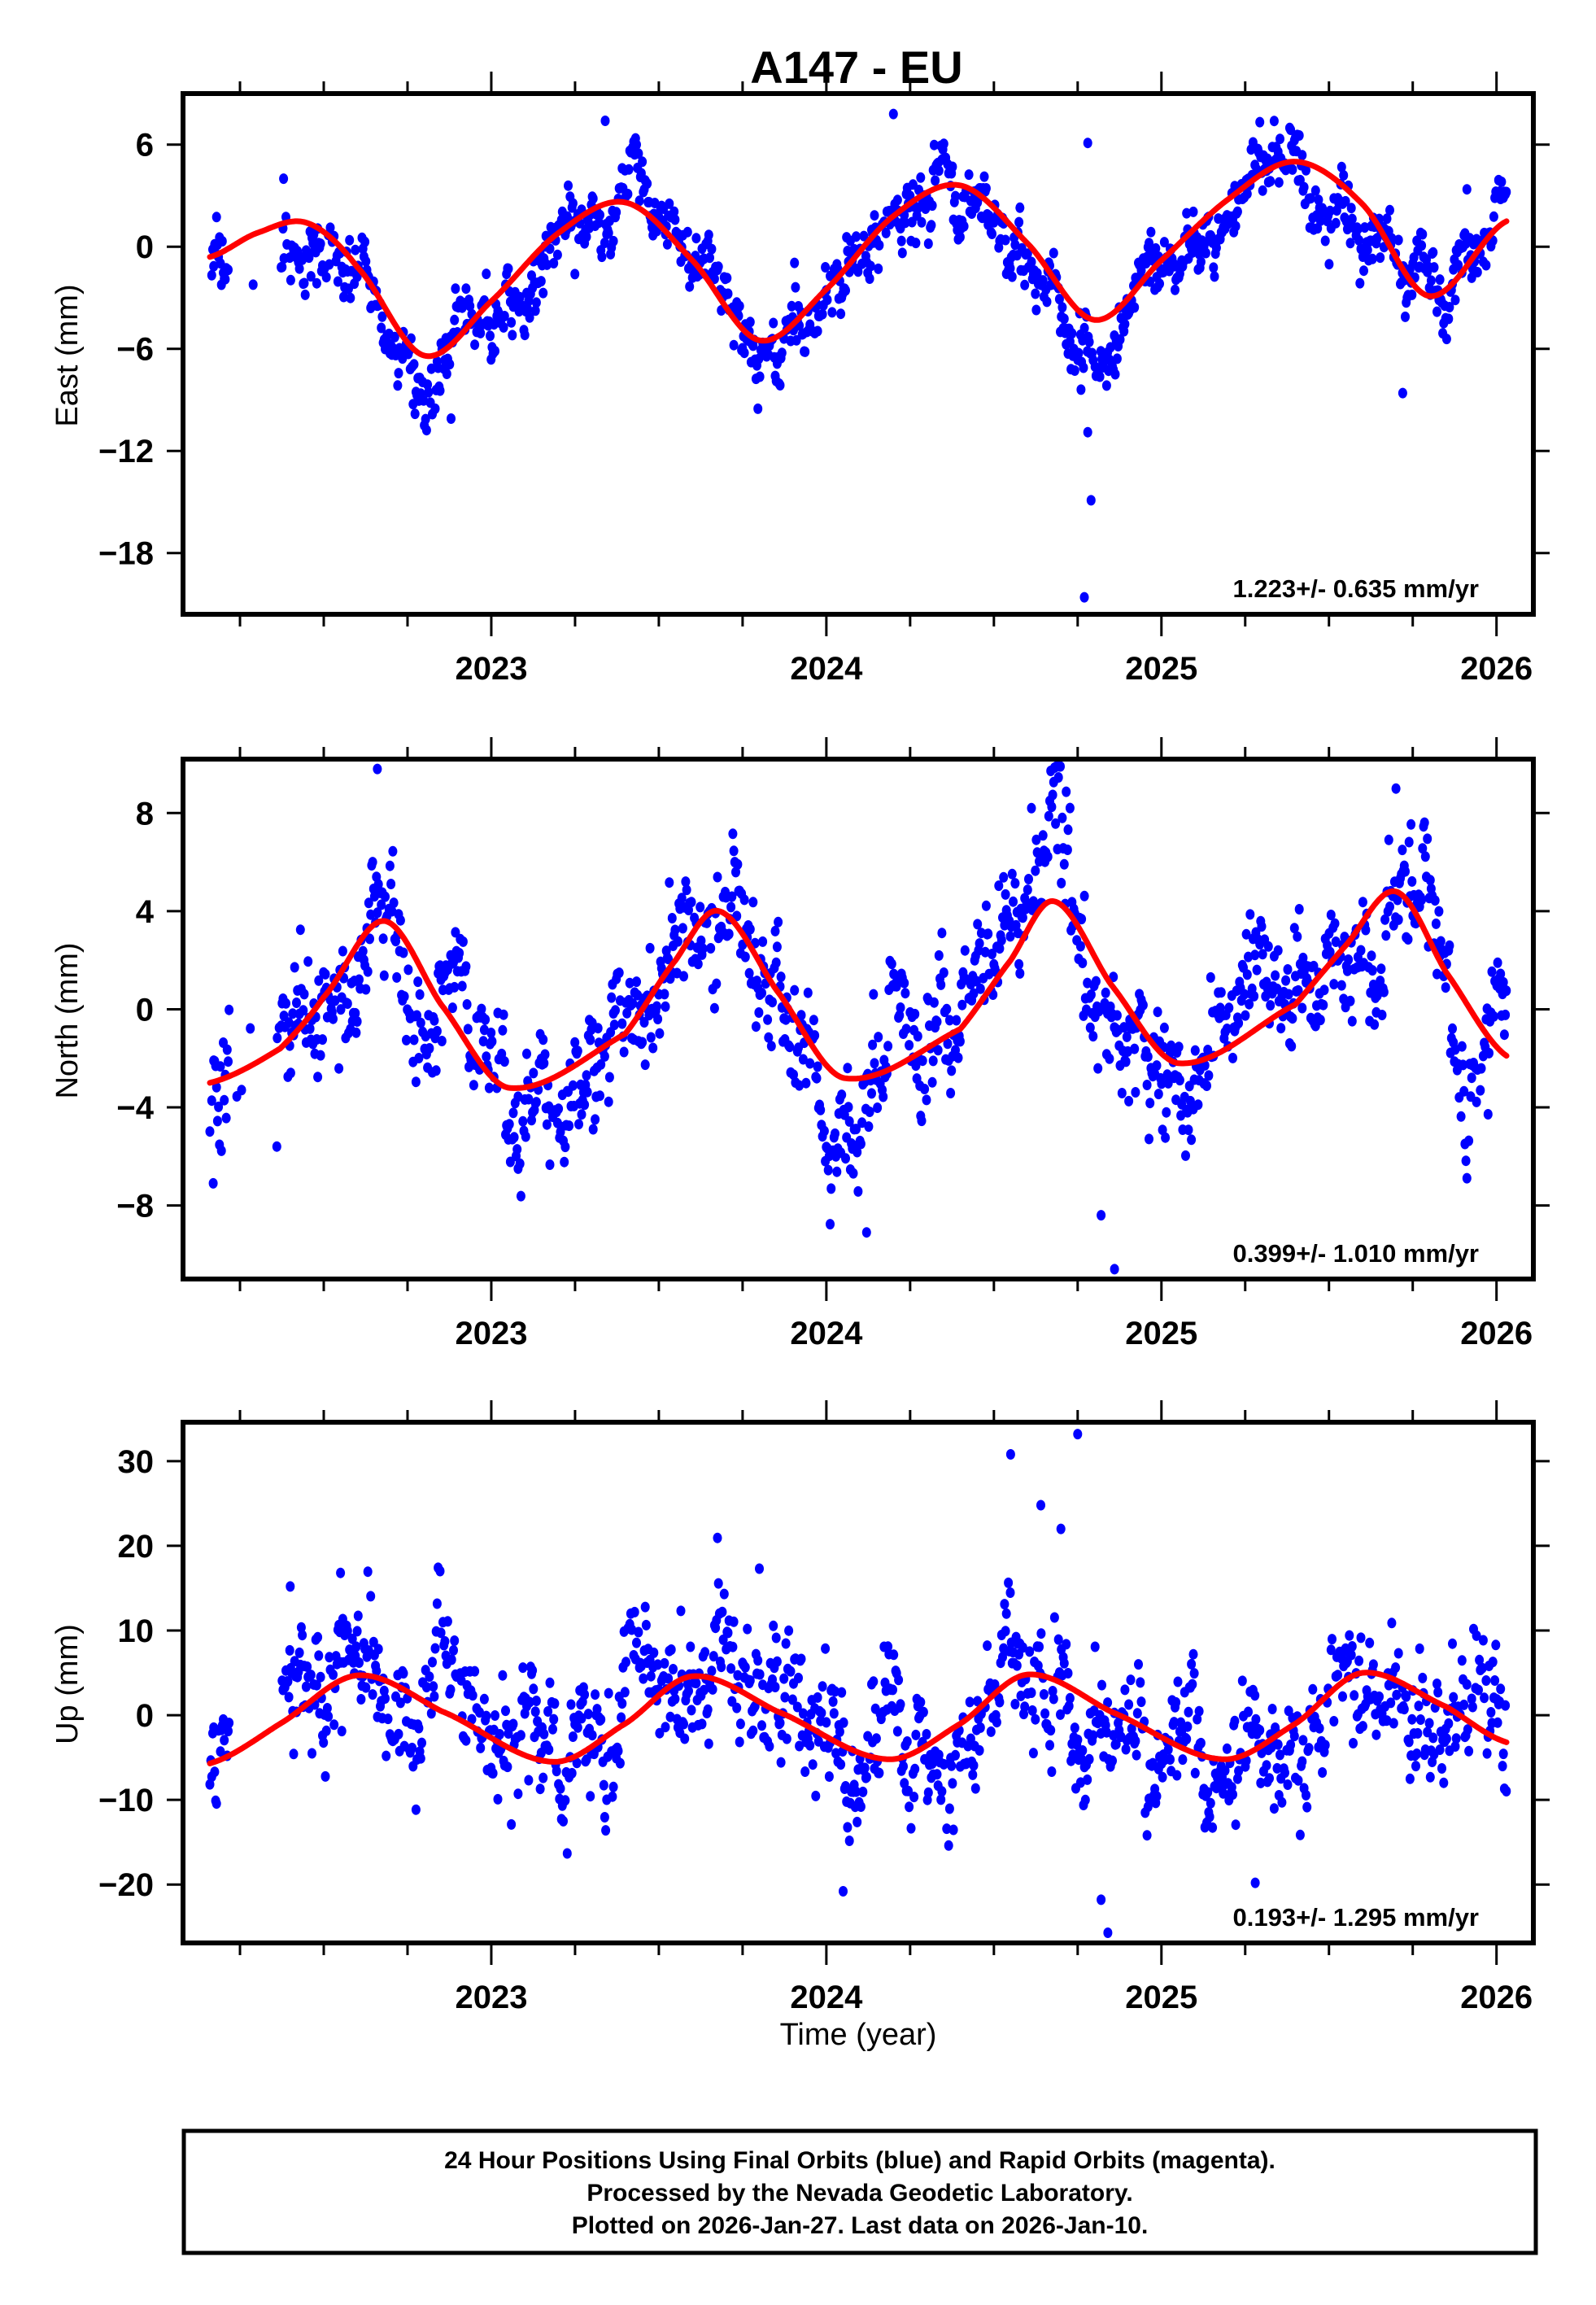 The image size is (1596, 2305). What do you see at coordinates (491, 1333) in the screenshot?
I see `north-x-tick-label: 2023` at bounding box center [491, 1333].